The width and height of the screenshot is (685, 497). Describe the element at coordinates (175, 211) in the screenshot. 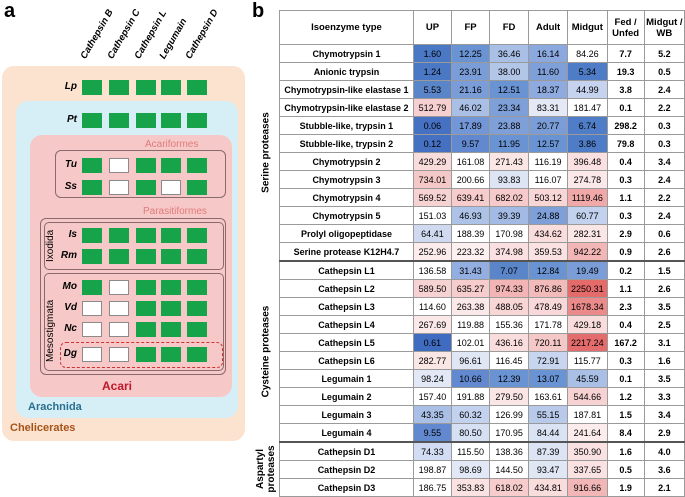

I see `parasitiformes-label: Parasitiformes` at that location.